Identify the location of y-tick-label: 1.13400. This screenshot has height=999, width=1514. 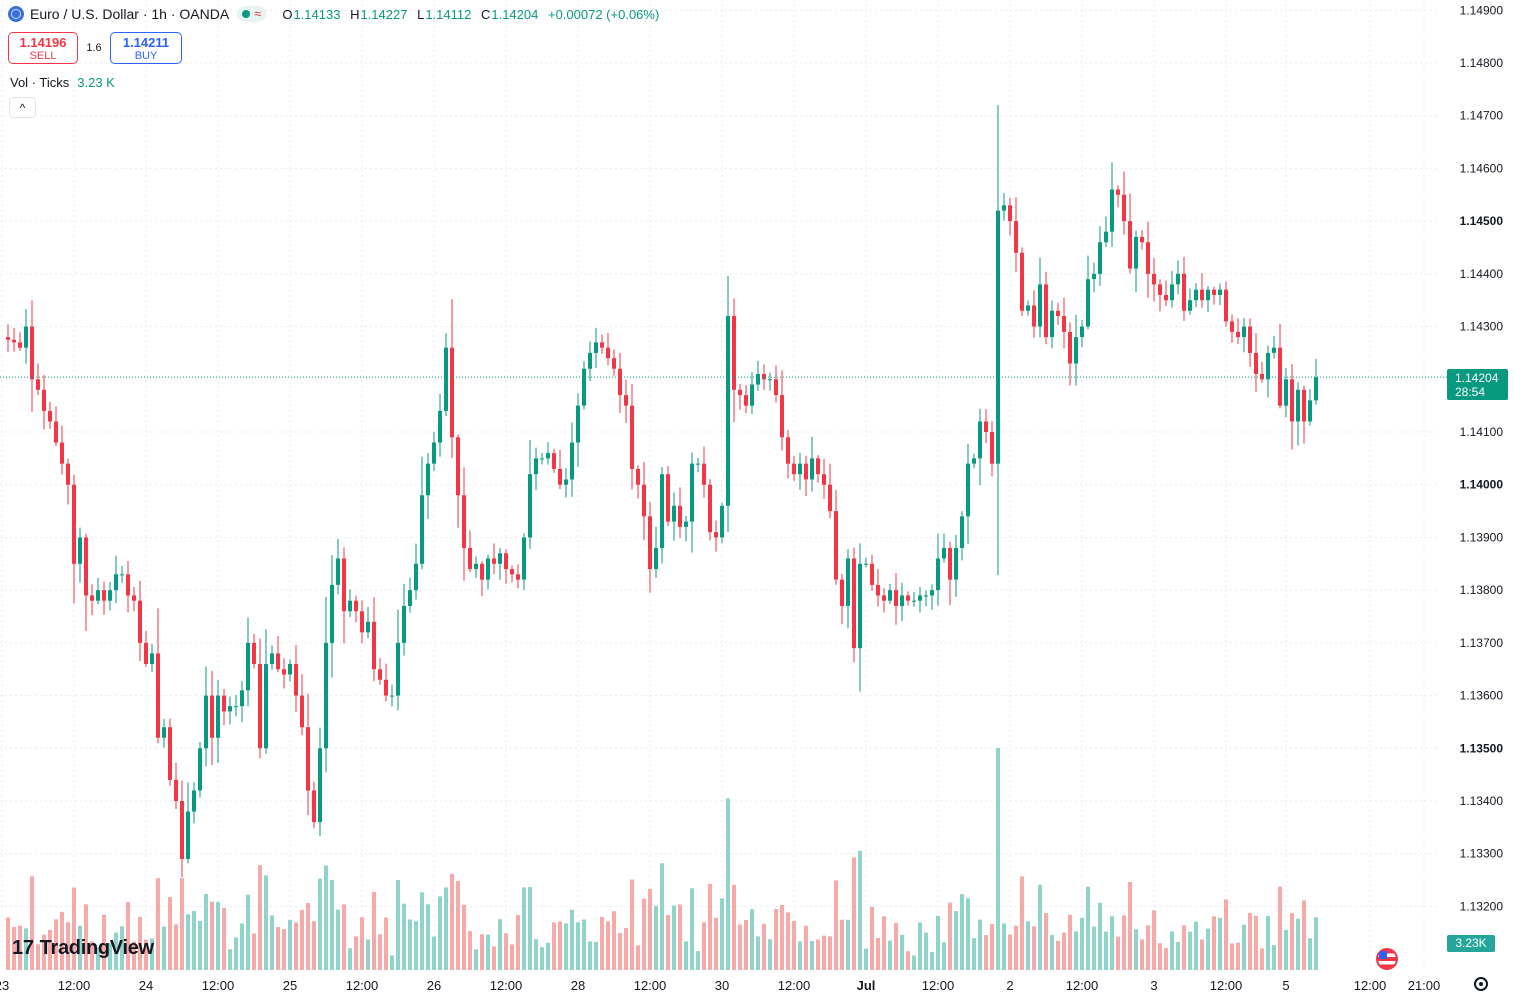
(1482, 801).